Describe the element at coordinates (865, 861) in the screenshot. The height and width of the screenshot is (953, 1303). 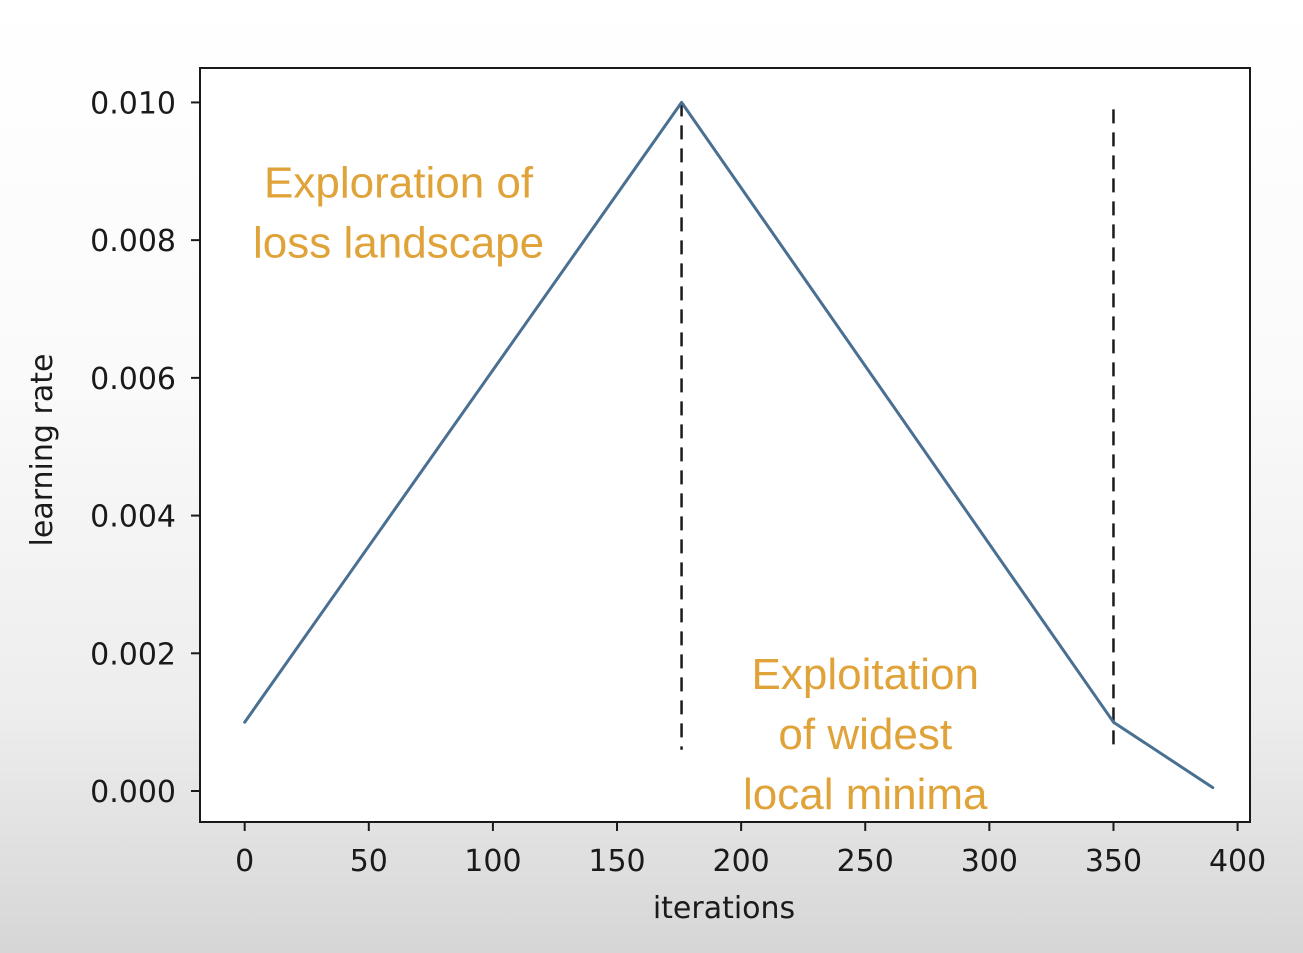
I see `x-tick-label: 250` at that location.